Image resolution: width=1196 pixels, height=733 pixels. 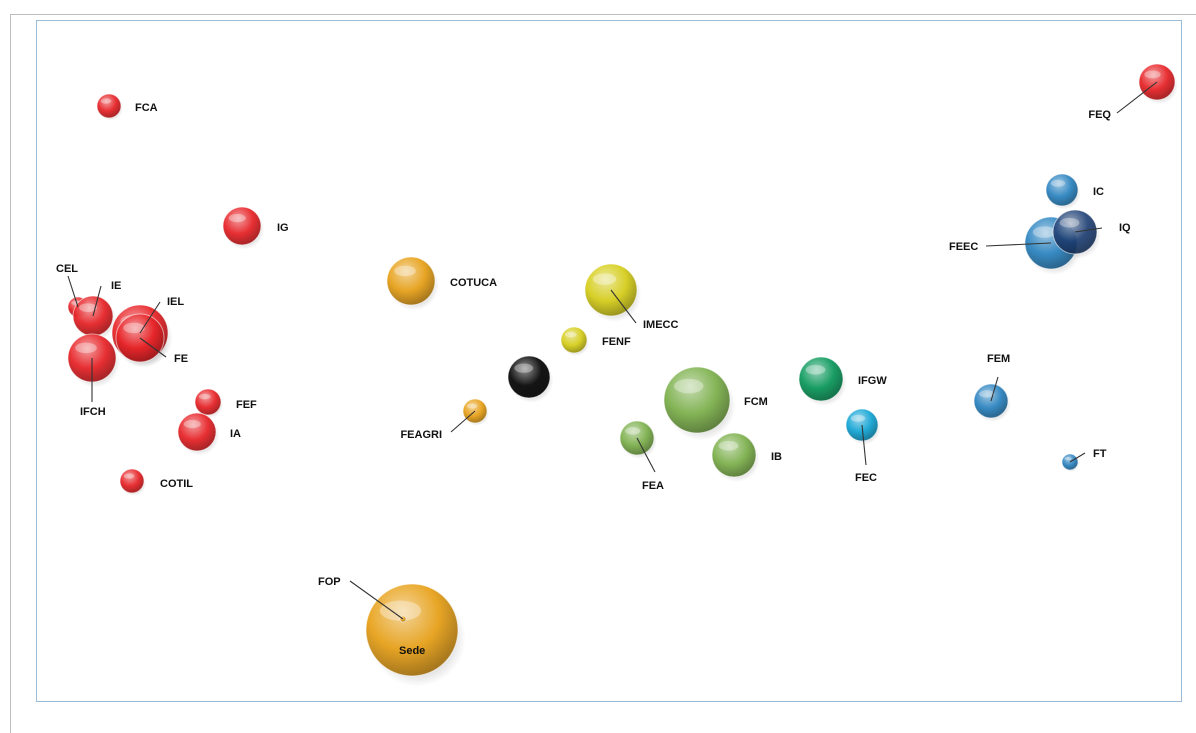 What do you see at coordinates (570, 334) in the screenshot?
I see `bubble-highlight-fenf` at bounding box center [570, 334].